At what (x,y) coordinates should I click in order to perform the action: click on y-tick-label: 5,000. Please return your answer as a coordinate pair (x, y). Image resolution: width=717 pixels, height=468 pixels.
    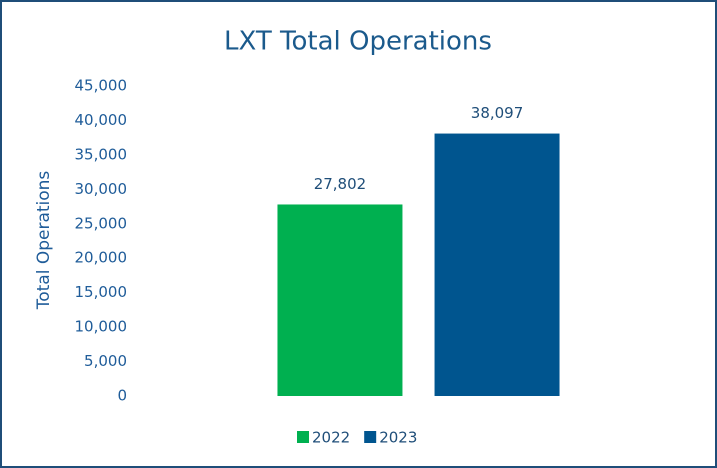
    Looking at the image, I should click on (105, 361).